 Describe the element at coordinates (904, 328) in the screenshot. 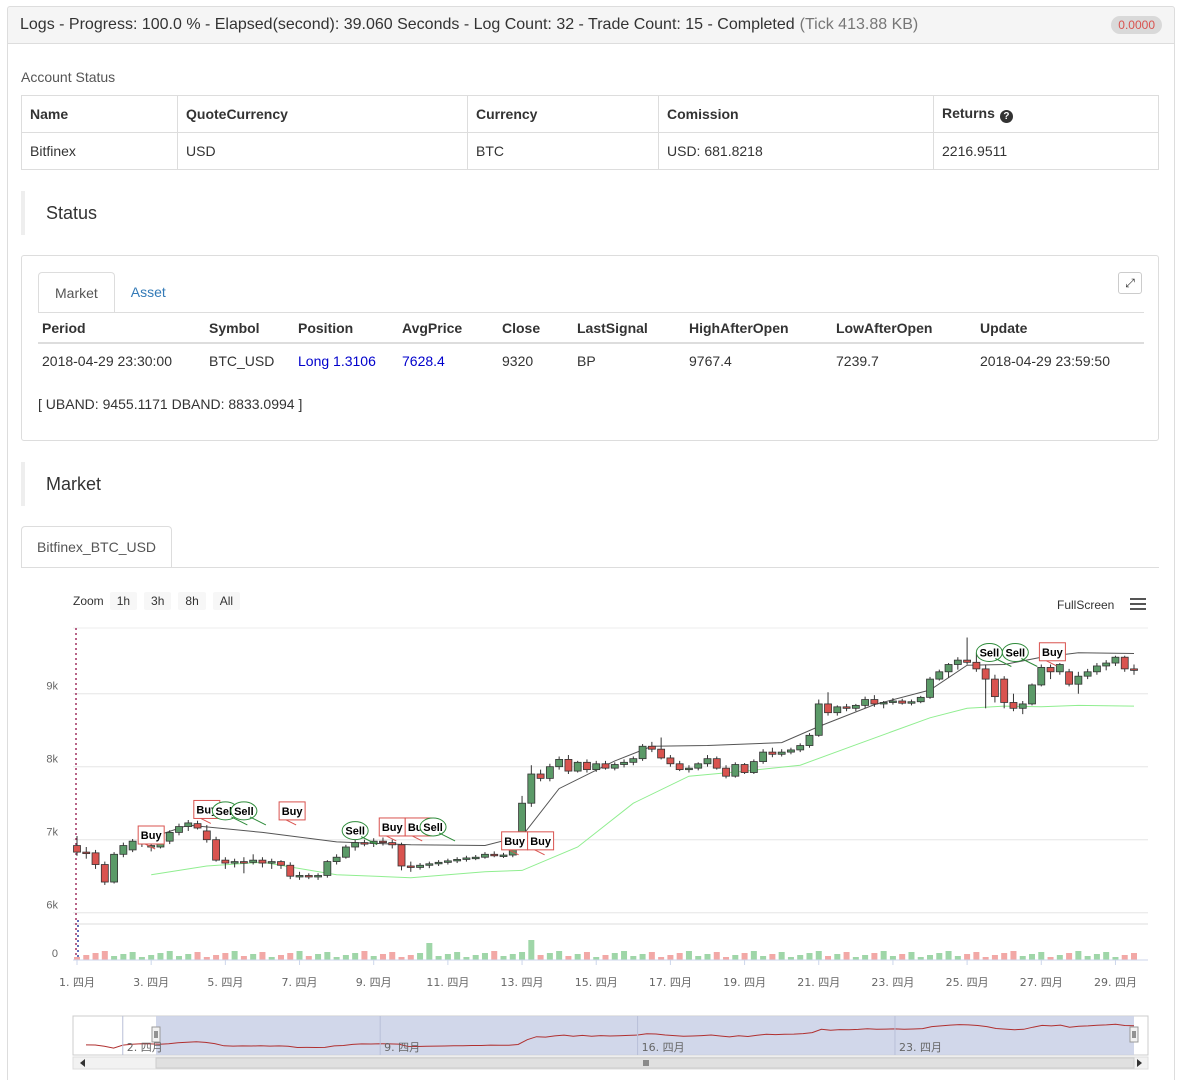

I see `col-lowafteropen: LowAfterOpen` at that location.